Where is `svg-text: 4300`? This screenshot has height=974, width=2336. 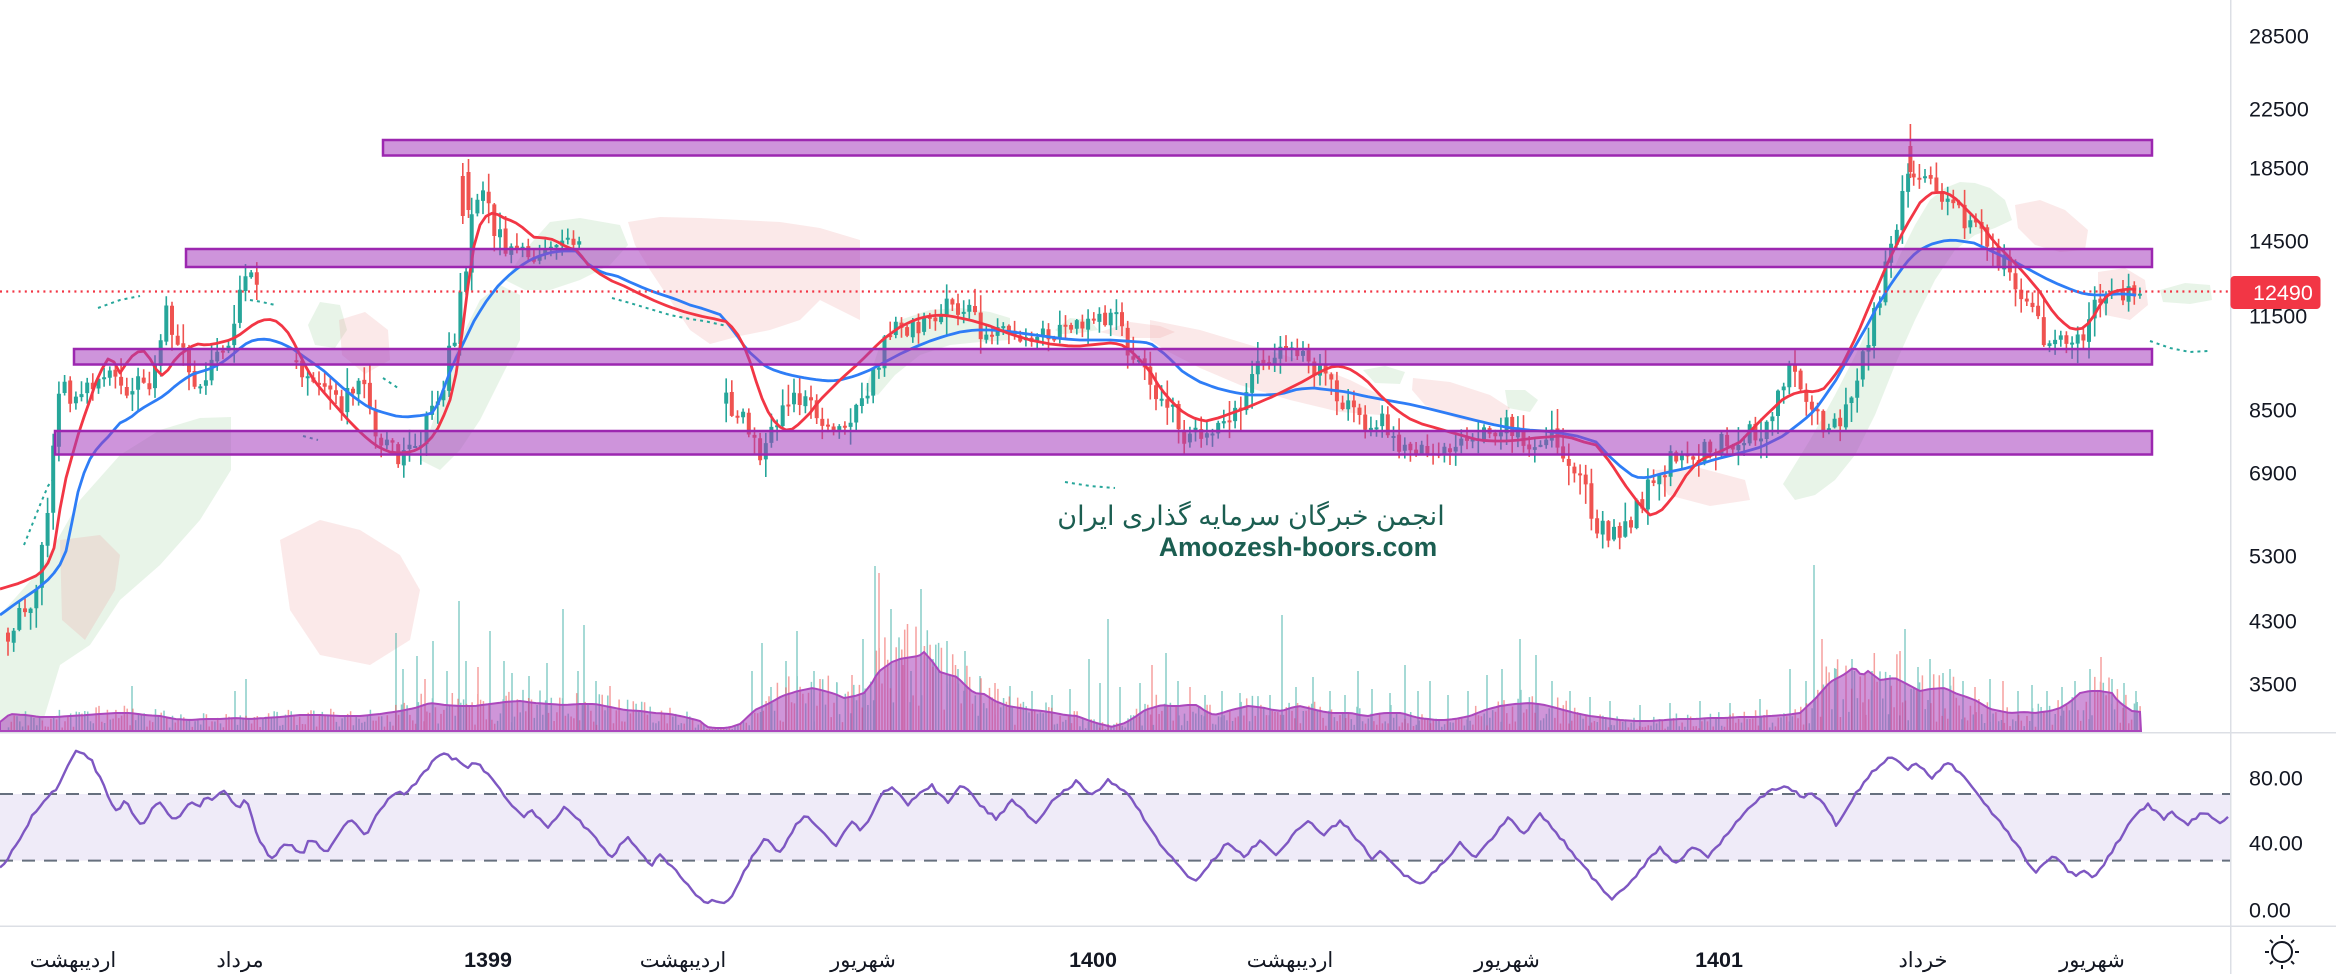
svg-text: 4300 is located at coordinates (2273, 622).